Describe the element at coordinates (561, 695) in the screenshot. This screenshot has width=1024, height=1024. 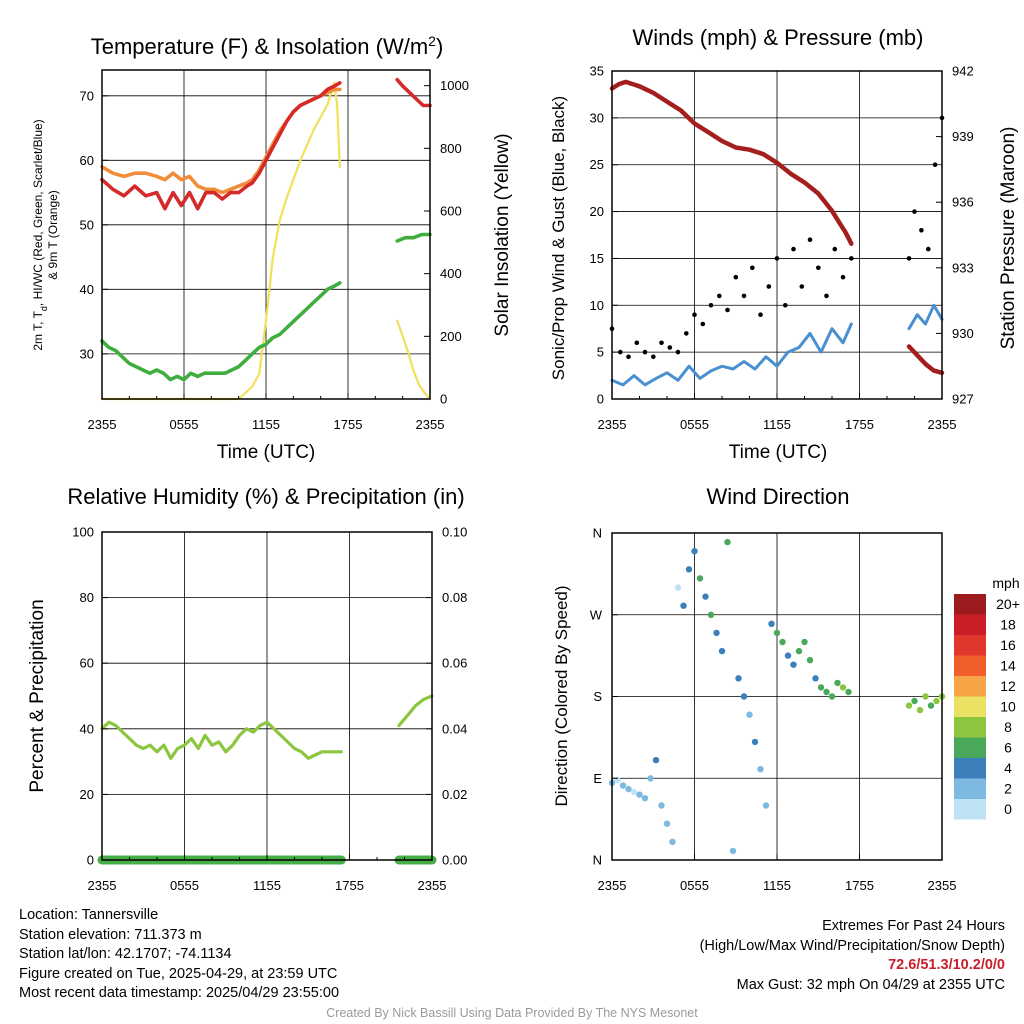
I see `direction-left-axis-label: Direction (Colored By Speed)` at that location.